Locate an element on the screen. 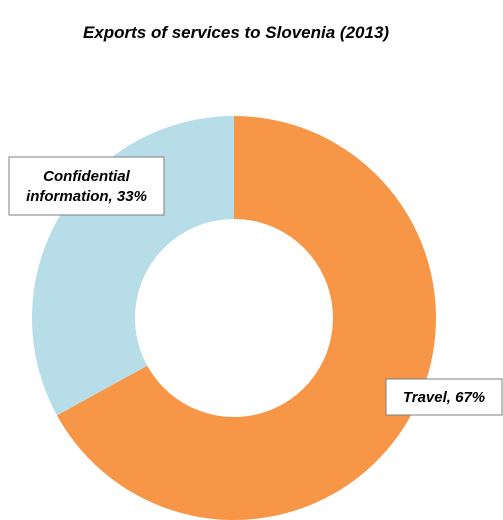 The width and height of the screenshot is (503, 520). data-label-confidential-information: Confidential information, 33% is located at coordinates (86, 186).